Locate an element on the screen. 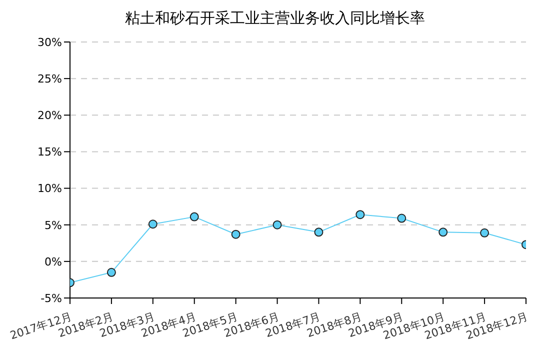  y-tick-label: 25% is located at coordinates (50, 79).